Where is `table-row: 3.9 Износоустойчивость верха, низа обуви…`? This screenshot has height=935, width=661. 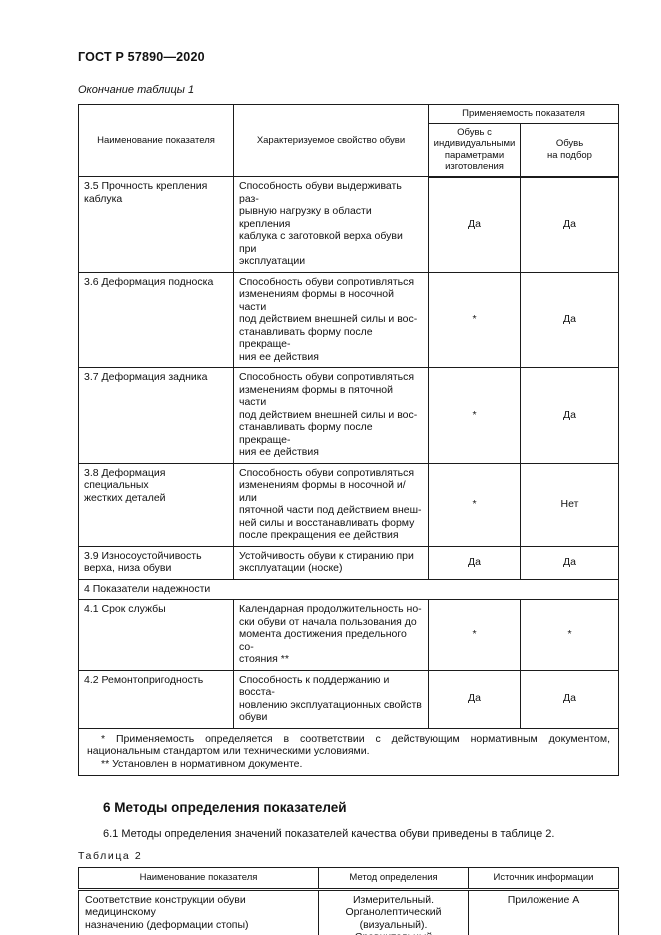 table-row: 3.9 Износоустойчивость верха, низа обуви… is located at coordinates (348, 562).